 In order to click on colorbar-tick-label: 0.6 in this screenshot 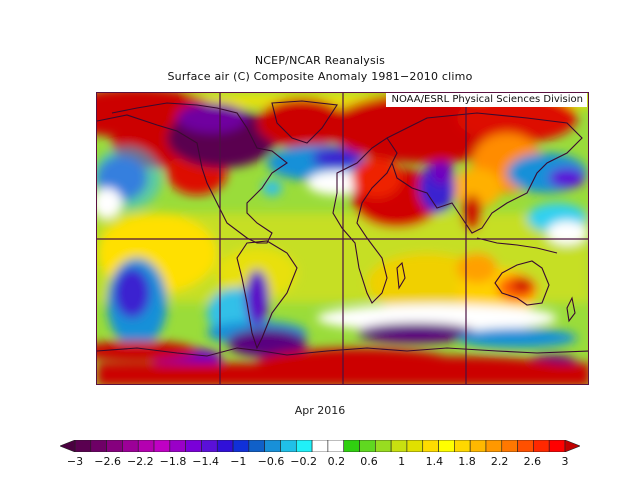, I will do `click(369, 461)`.